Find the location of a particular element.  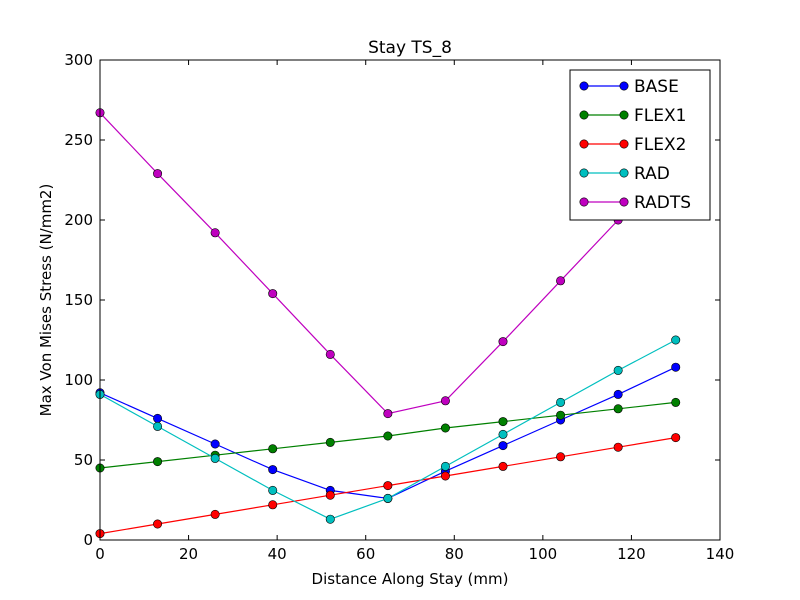

y-tick-label: 250 is located at coordinates (78, 140).